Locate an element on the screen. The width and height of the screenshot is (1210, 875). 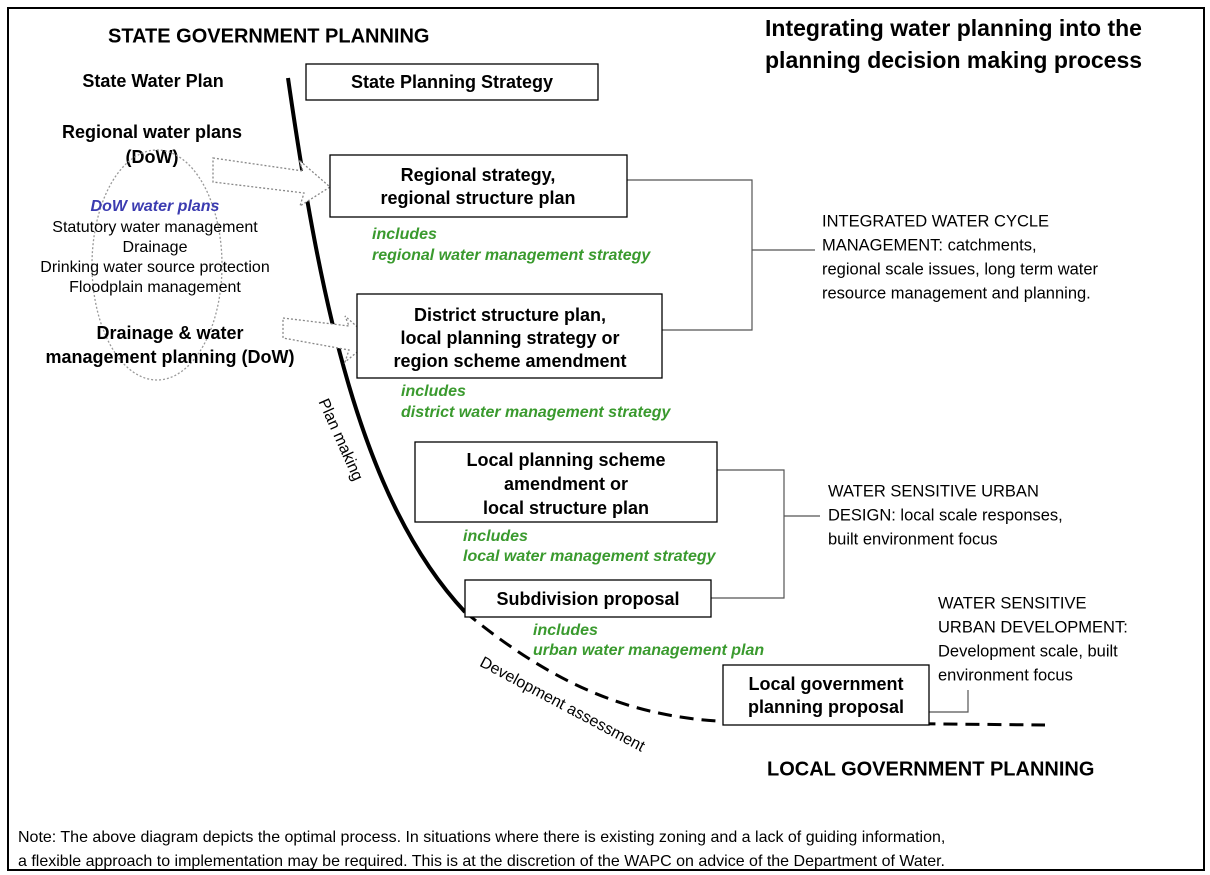
annotation: built environment focus is located at coordinates (913, 539).